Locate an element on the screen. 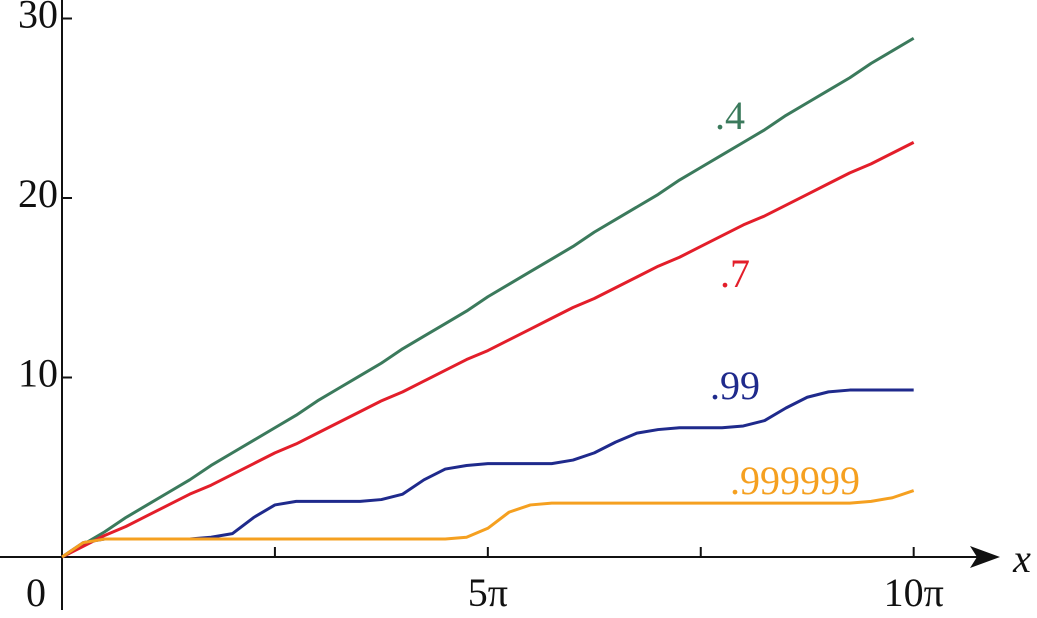 The image size is (1037, 618). x-tick-label: 10π is located at coordinates (914, 592).